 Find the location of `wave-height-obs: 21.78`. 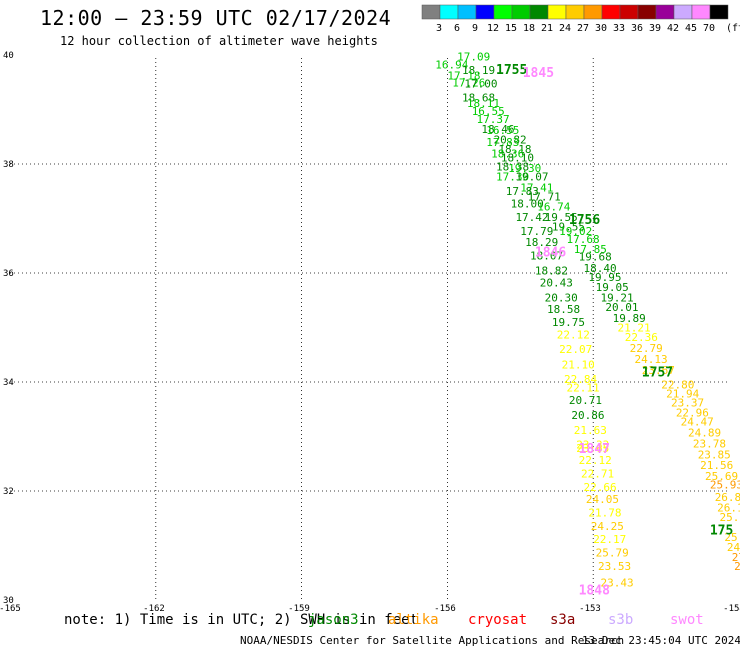

wave-height-obs: 21.78 is located at coordinates (604, 513).